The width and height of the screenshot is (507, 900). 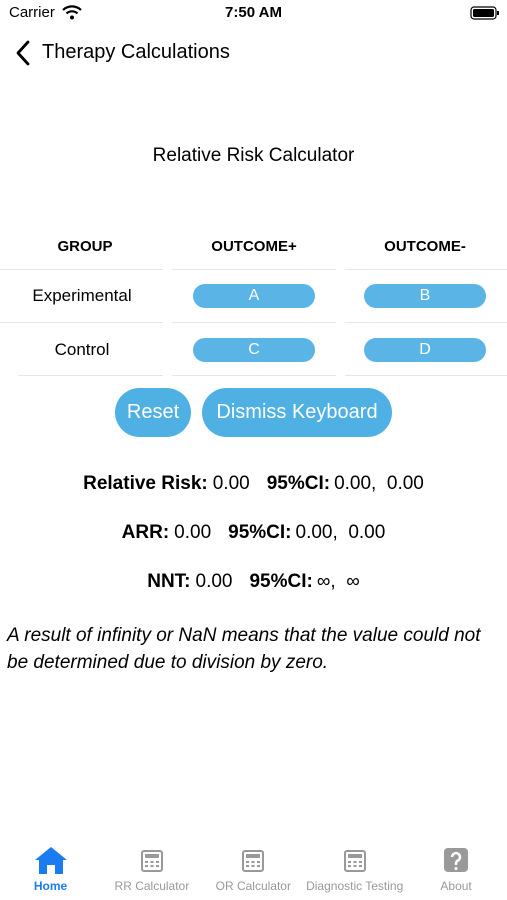 What do you see at coordinates (153, 412) in the screenshot?
I see `reset-button: Reset` at bounding box center [153, 412].